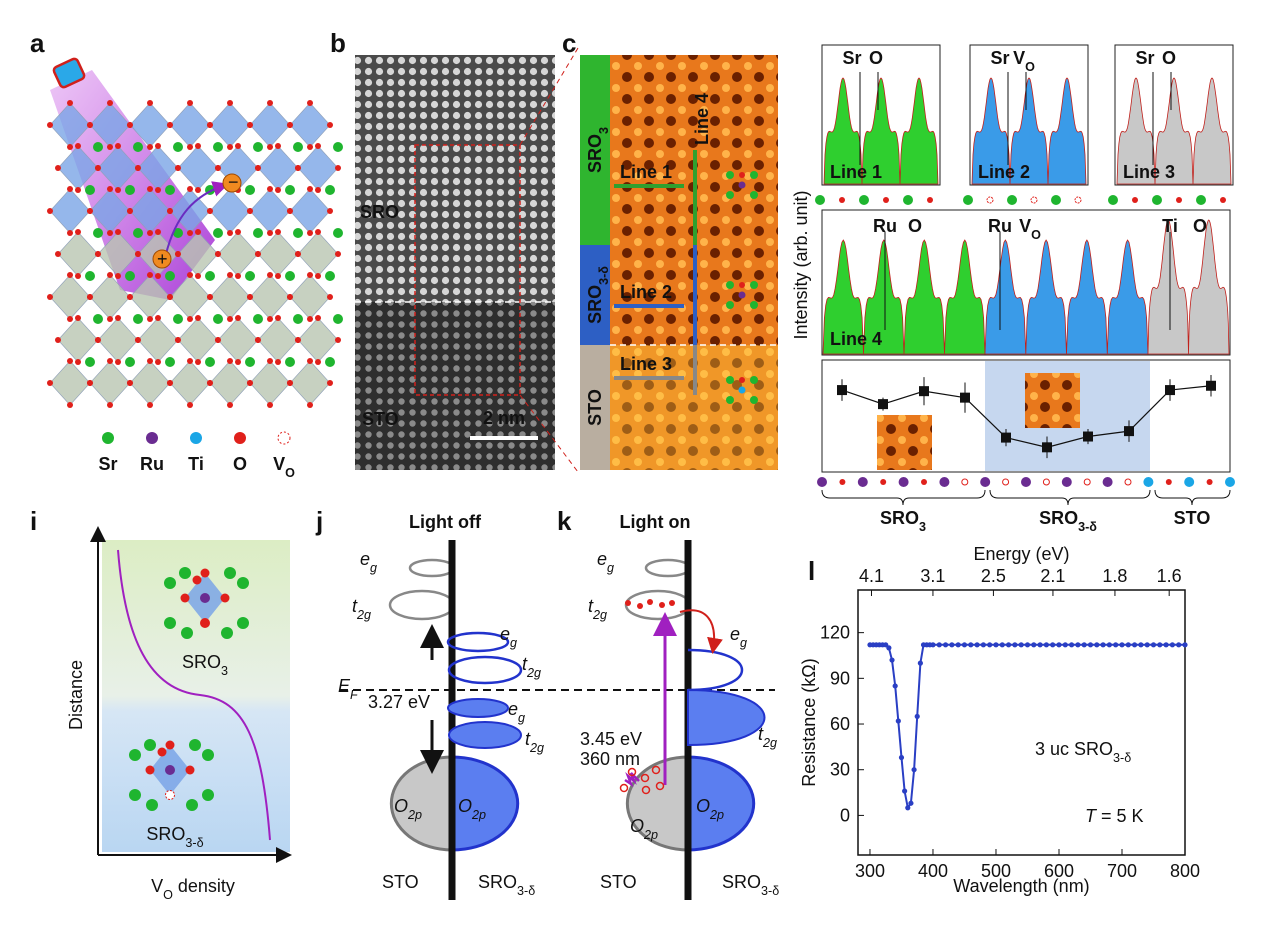 The height and width of the screenshot is (952, 1268). What do you see at coordinates (604, 275) in the screenshot?
I see `layer-label-part: 3-δ` at bounding box center [604, 275].